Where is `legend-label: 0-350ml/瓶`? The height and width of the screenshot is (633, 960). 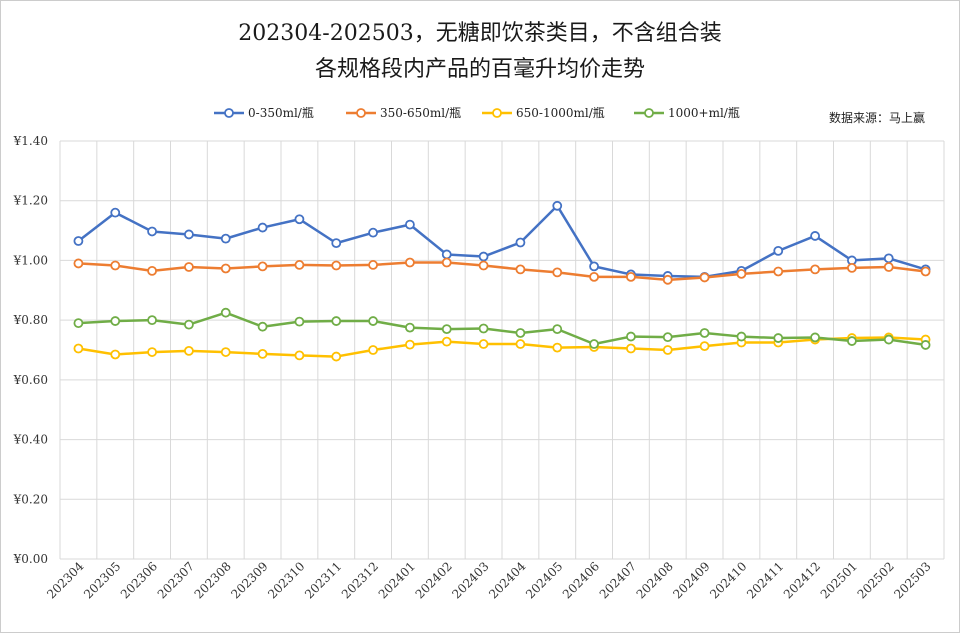 legend-label: 0-350ml/瓶 is located at coordinates (281, 113).